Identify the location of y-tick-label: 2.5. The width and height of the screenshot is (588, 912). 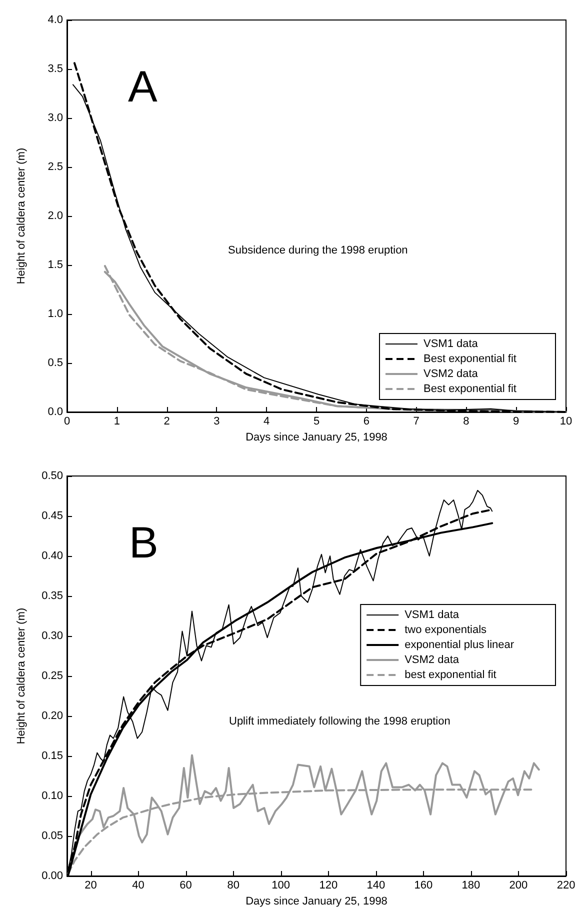
(55, 167).